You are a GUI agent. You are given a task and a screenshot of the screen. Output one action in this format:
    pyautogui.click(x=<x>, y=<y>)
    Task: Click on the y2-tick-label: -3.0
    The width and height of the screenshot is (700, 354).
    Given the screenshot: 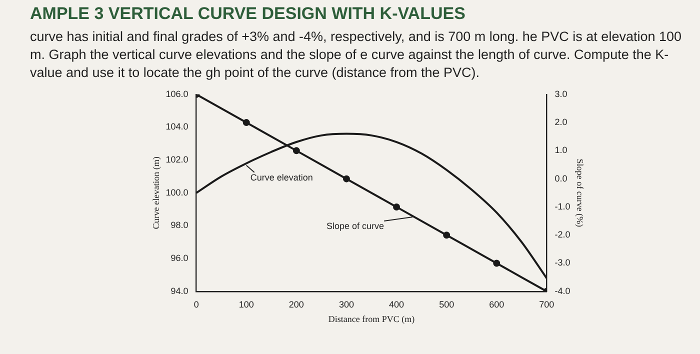 What is the action you would take?
    pyautogui.click(x=562, y=263)
    